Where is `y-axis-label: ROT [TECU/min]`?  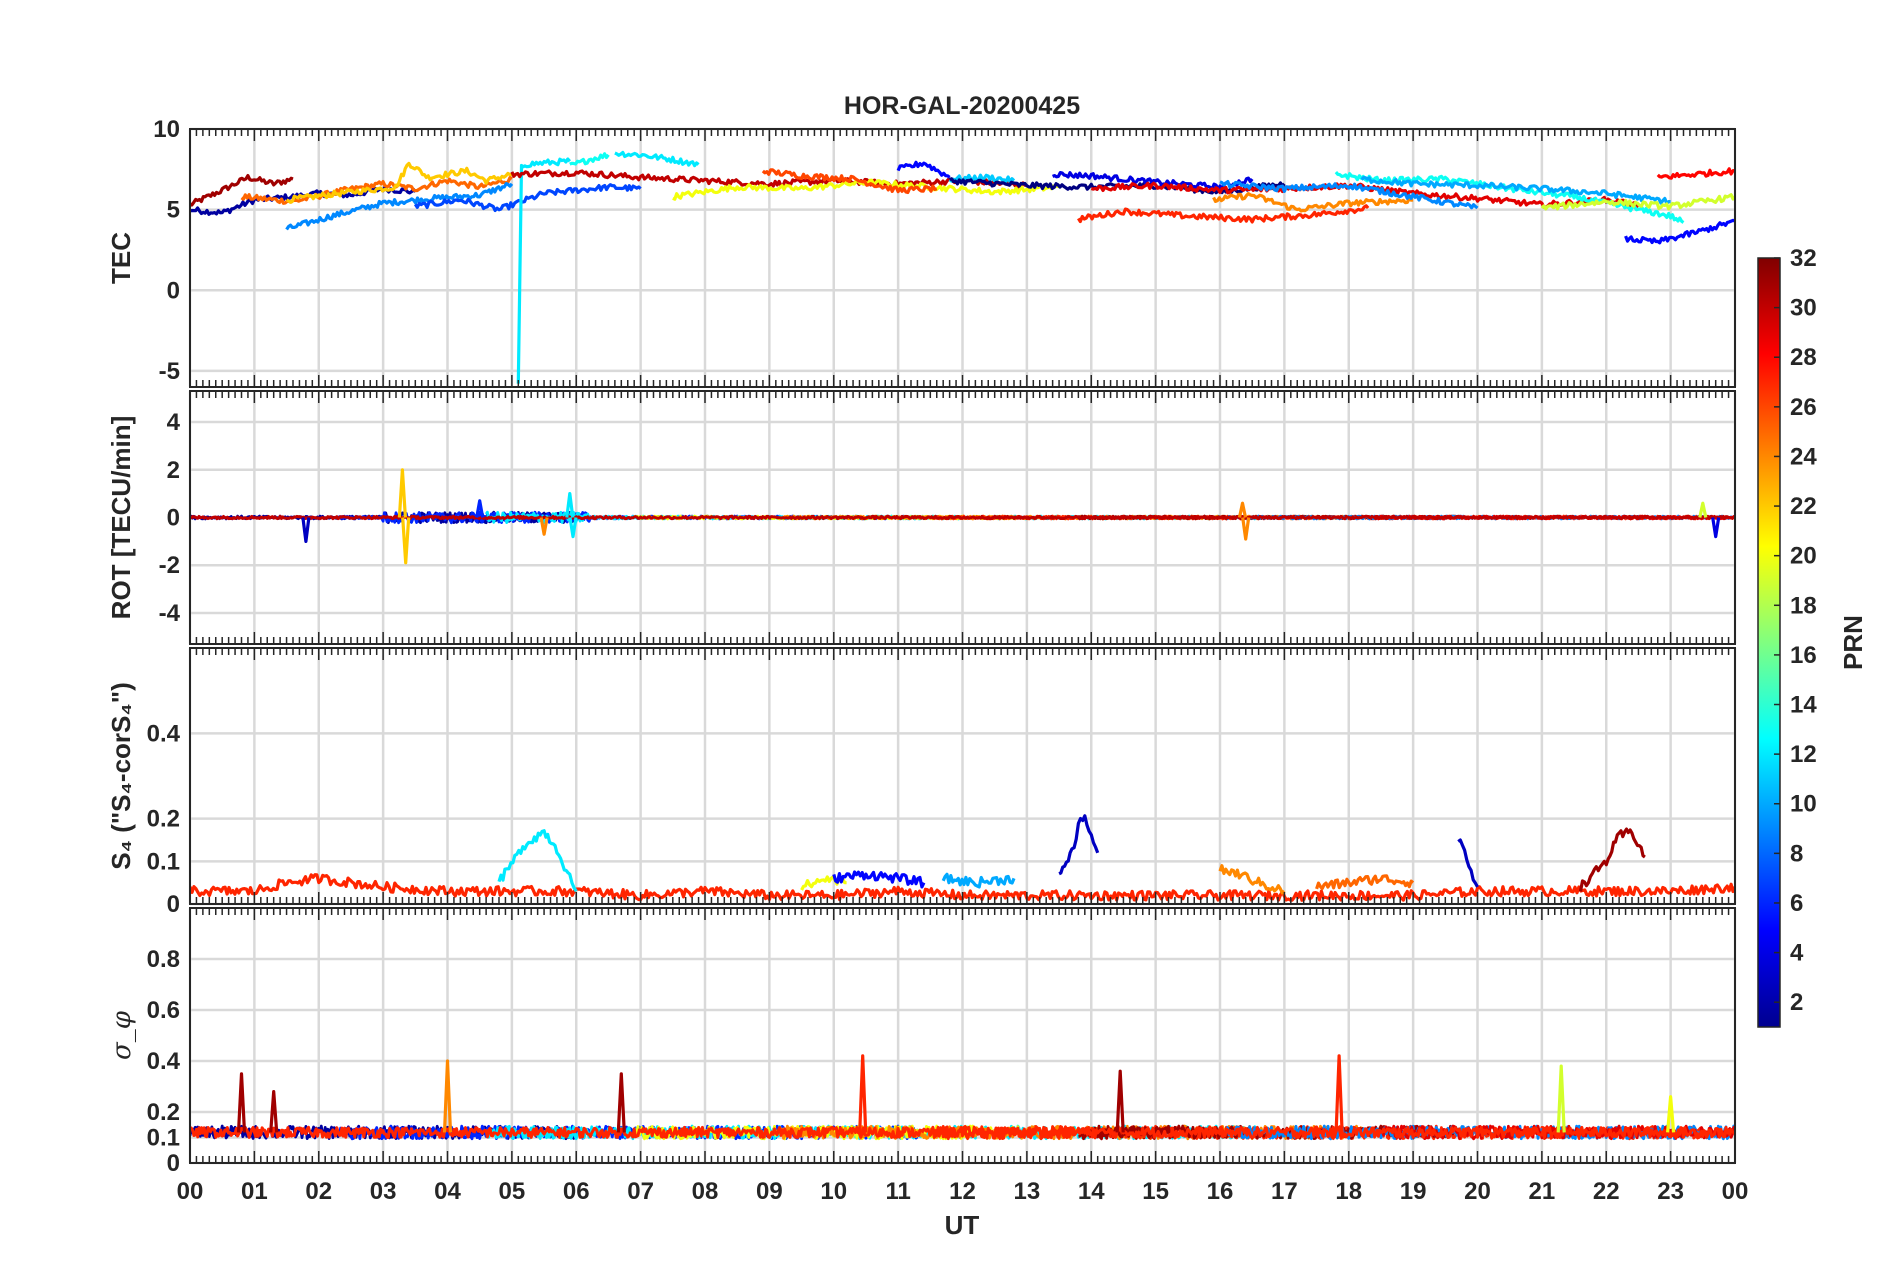
y-axis-label: ROT [TECU/min] is located at coordinates (121, 518).